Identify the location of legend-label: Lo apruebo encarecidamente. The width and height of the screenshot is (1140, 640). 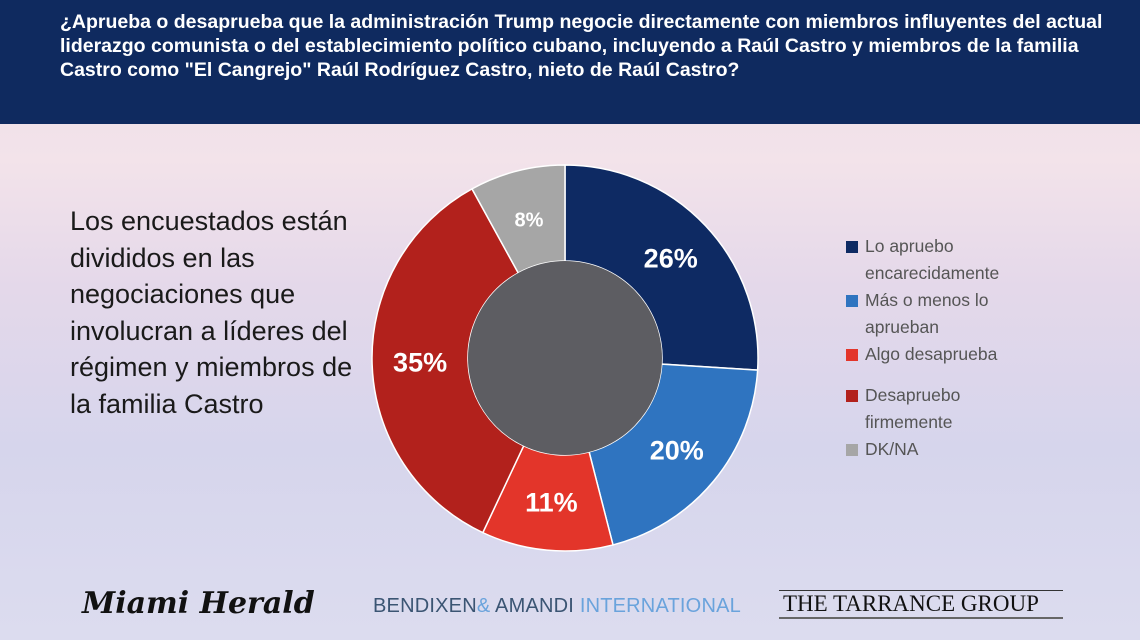
(932, 259).